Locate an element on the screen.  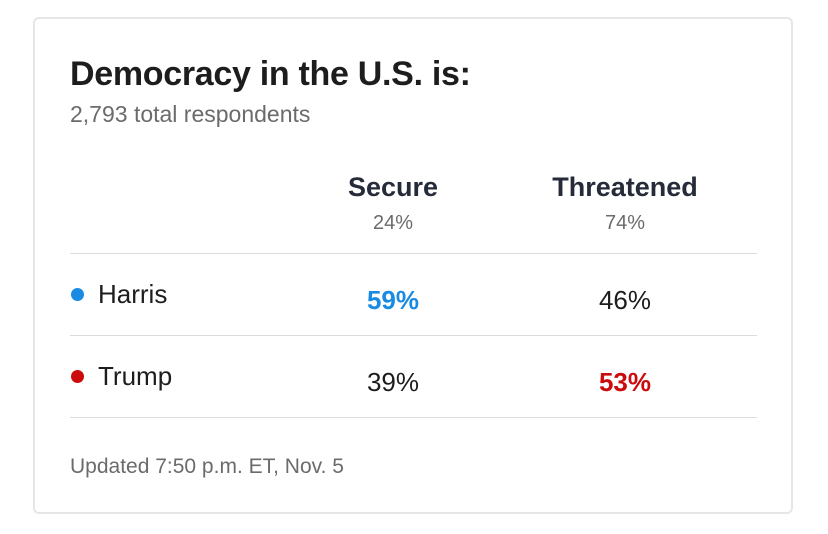
column-share-threatened: 74% is located at coordinates (625, 223).